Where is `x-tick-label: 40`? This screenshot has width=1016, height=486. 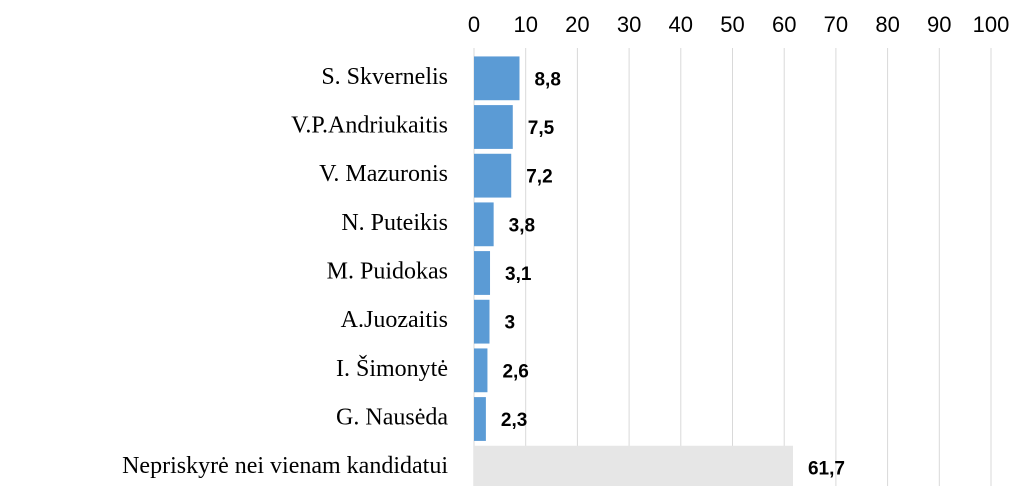
x-tick-label: 40 is located at coordinates (681, 24).